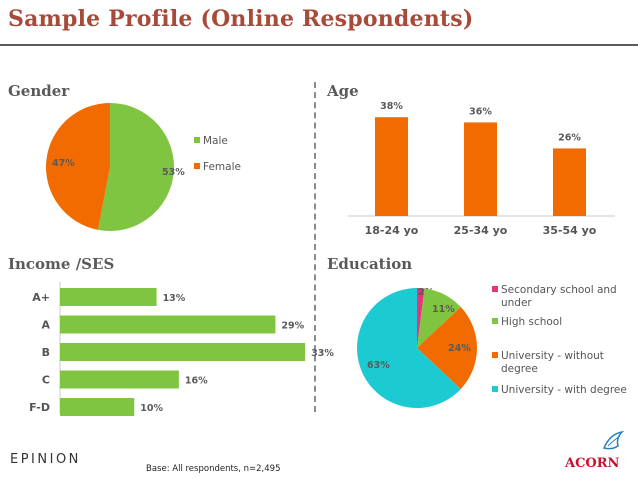 The width and height of the screenshot is (638, 479). Describe the element at coordinates (370, 264) in the screenshot. I see `education-section-title: Education` at that location.